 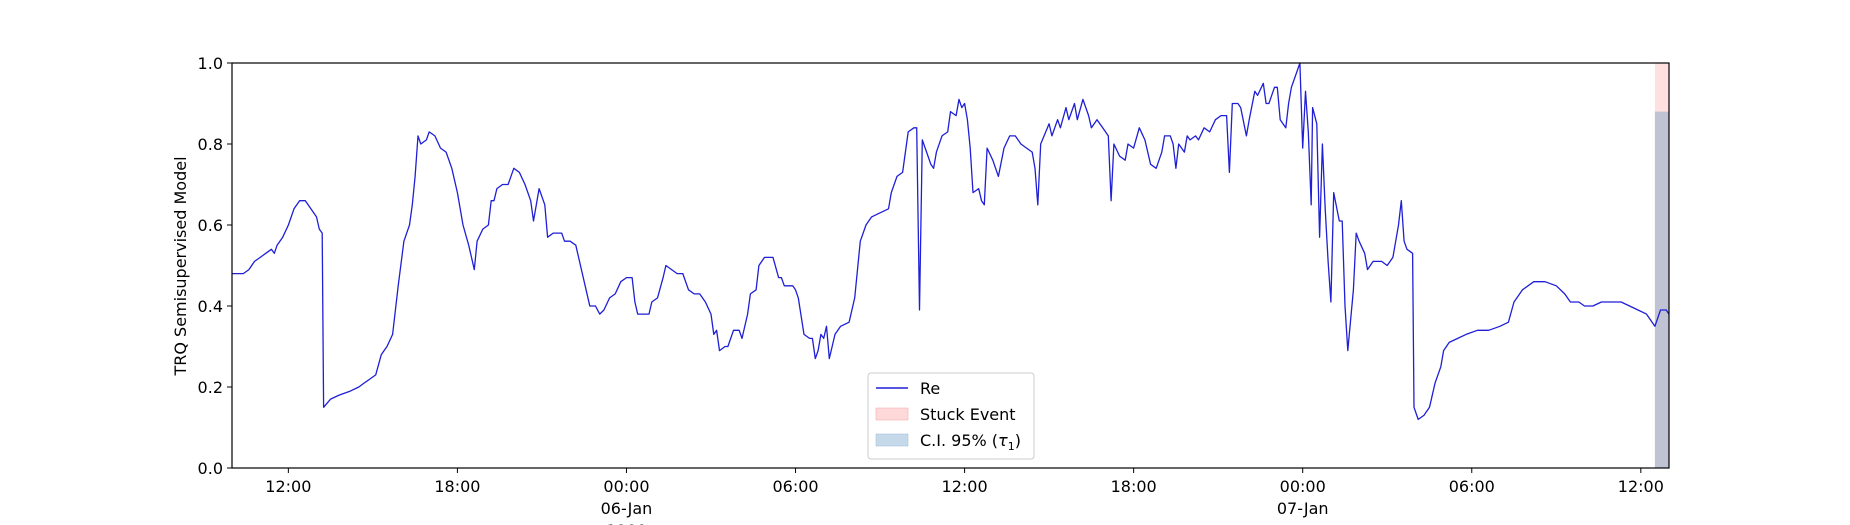 What do you see at coordinates (627, 508) in the screenshot?
I see `x-tick-label: 06-Jan` at bounding box center [627, 508].